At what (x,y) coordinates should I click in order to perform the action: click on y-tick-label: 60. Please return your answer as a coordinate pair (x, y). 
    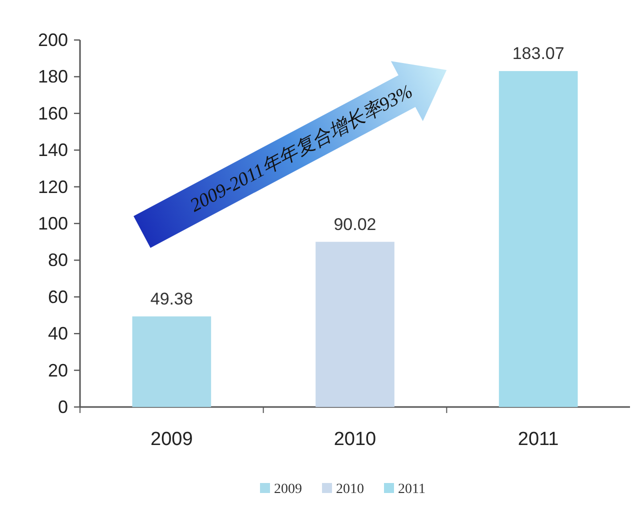
    Looking at the image, I should click on (58, 296).